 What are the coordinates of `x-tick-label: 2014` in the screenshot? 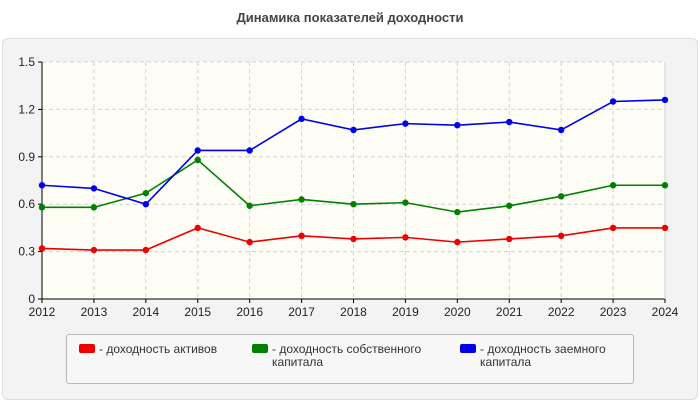 It's located at (145, 312).